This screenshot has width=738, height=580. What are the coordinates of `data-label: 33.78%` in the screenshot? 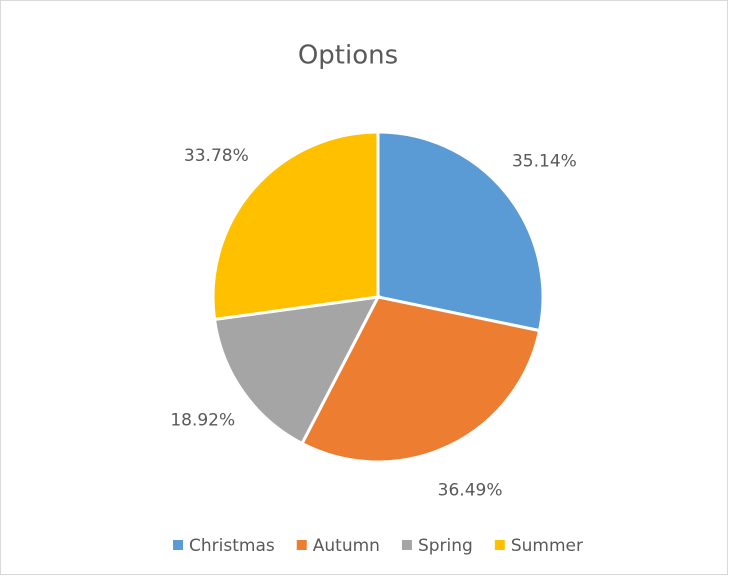 It's located at (216, 156).